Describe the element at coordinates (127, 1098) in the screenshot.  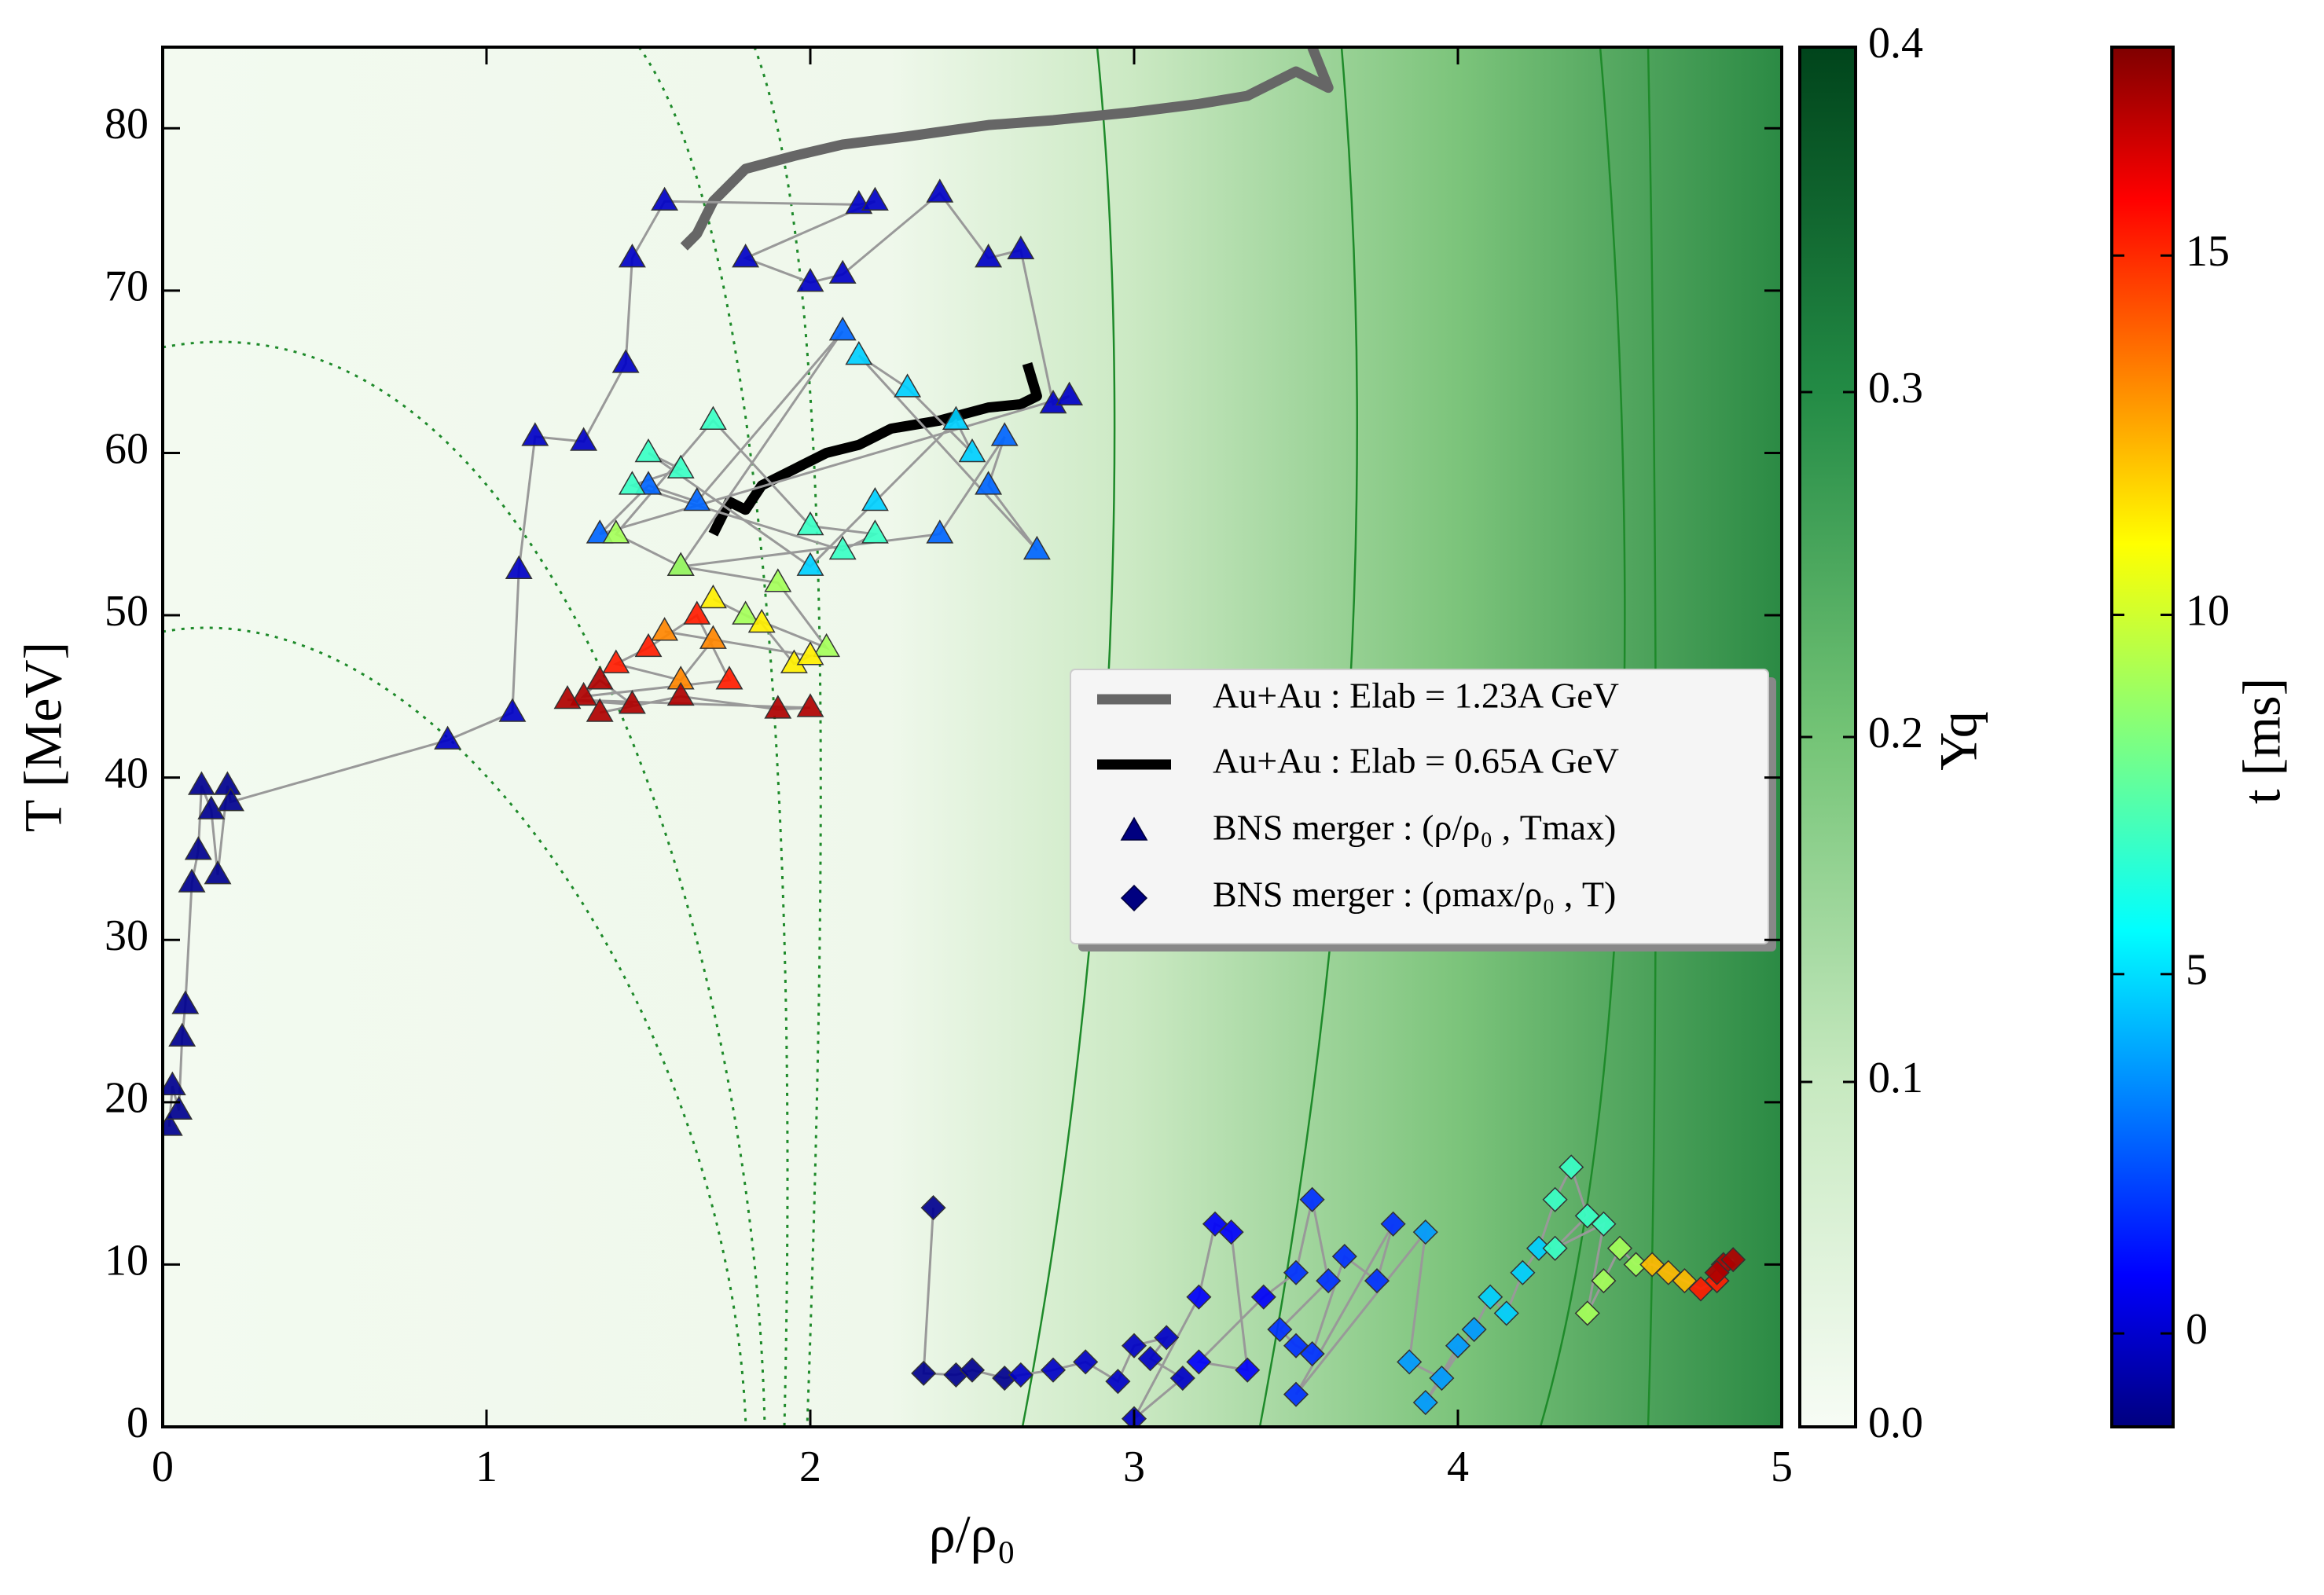
I see `y-tick-label: 20` at that location.